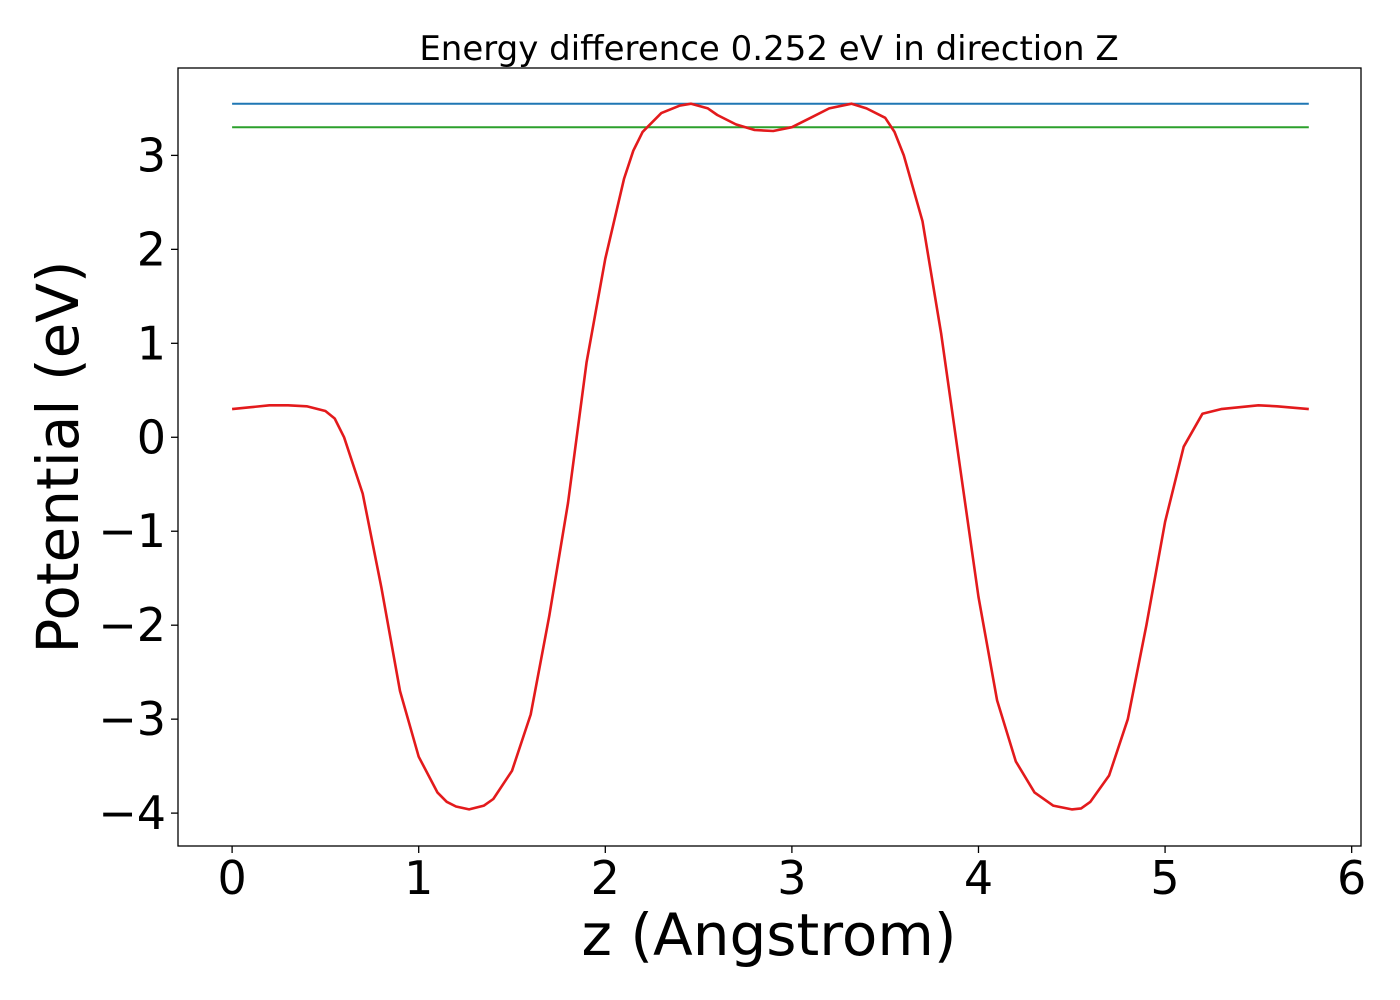  Describe the element at coordinates (132, 813) in the screenshot. I see `y-tick-label: −4` at that location.